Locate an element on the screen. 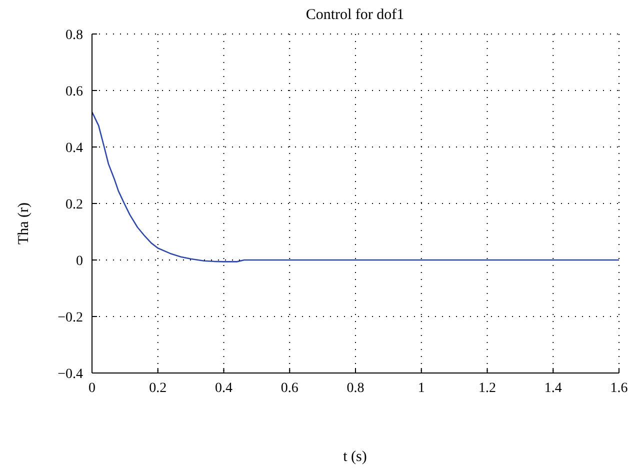  x-axis-title: t (s) is located at coordinates (355, 457).